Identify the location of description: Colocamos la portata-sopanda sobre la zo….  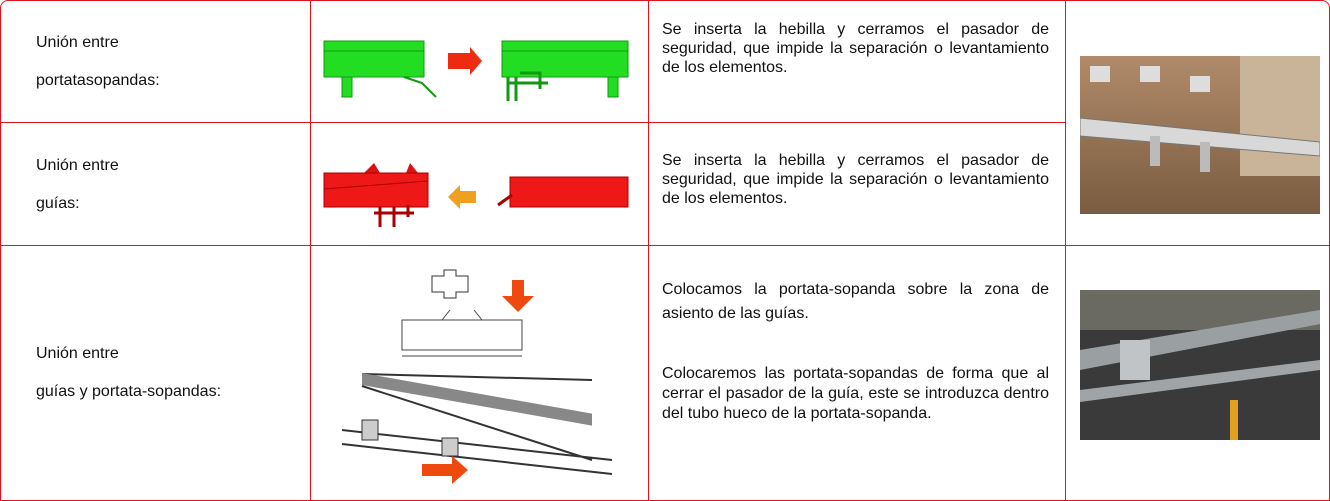
(855, 351).